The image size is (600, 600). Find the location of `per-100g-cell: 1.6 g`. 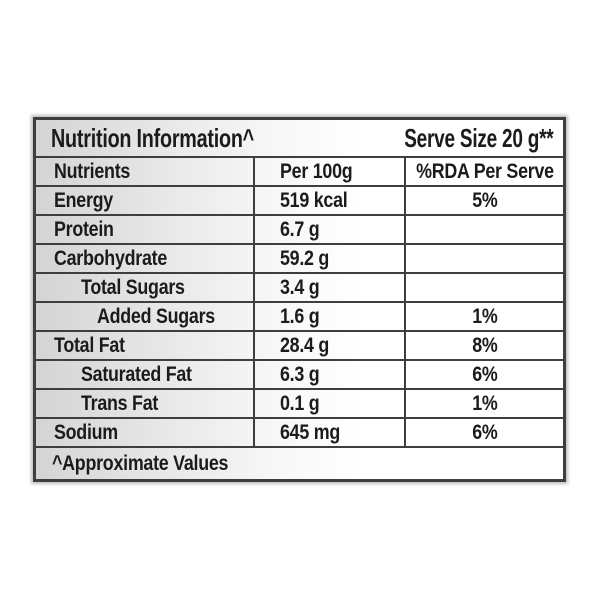

per-100g-cell: 1.6 g is located at coordinates (328, 316).